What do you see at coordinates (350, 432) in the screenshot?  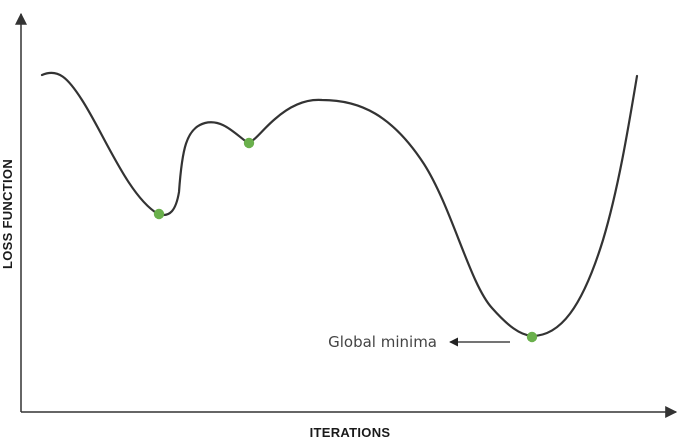 I see `x-axis-label: ITERATIONS` at bounding box center [350, 432].